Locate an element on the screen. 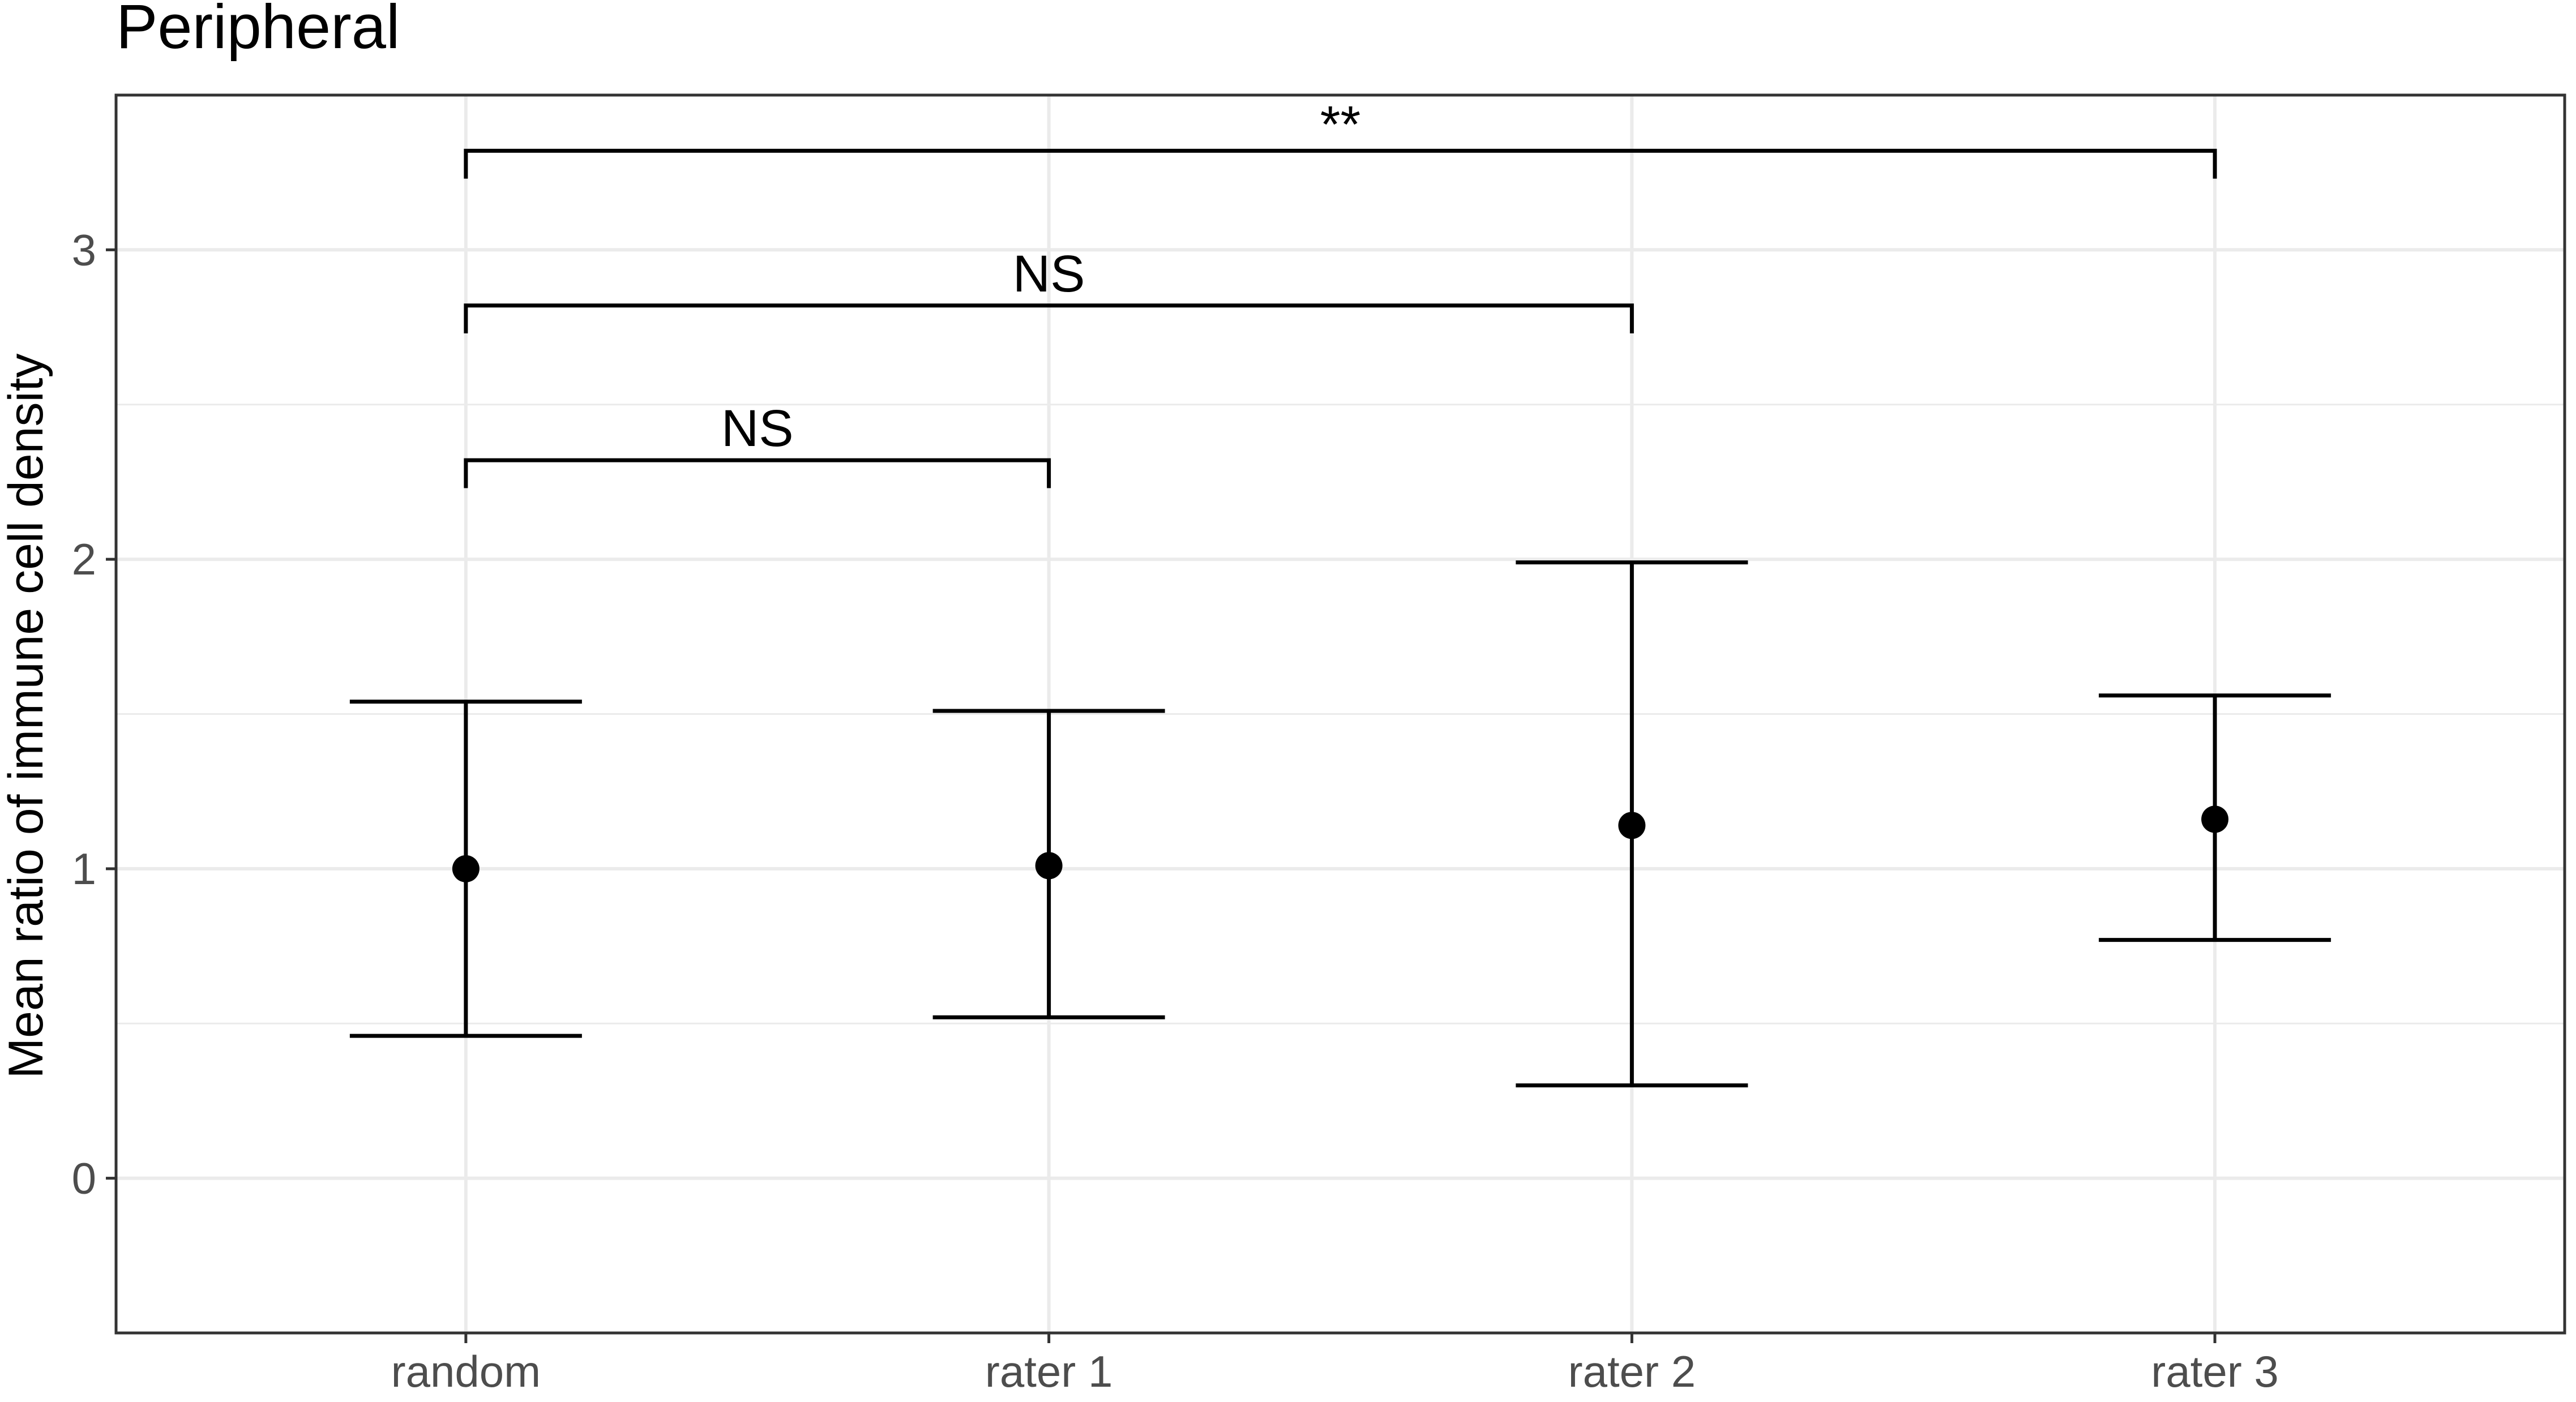 The width and height of the screenshot is (2576, 1402). chart-title: Peripheral is located at coordinates (258, 31).